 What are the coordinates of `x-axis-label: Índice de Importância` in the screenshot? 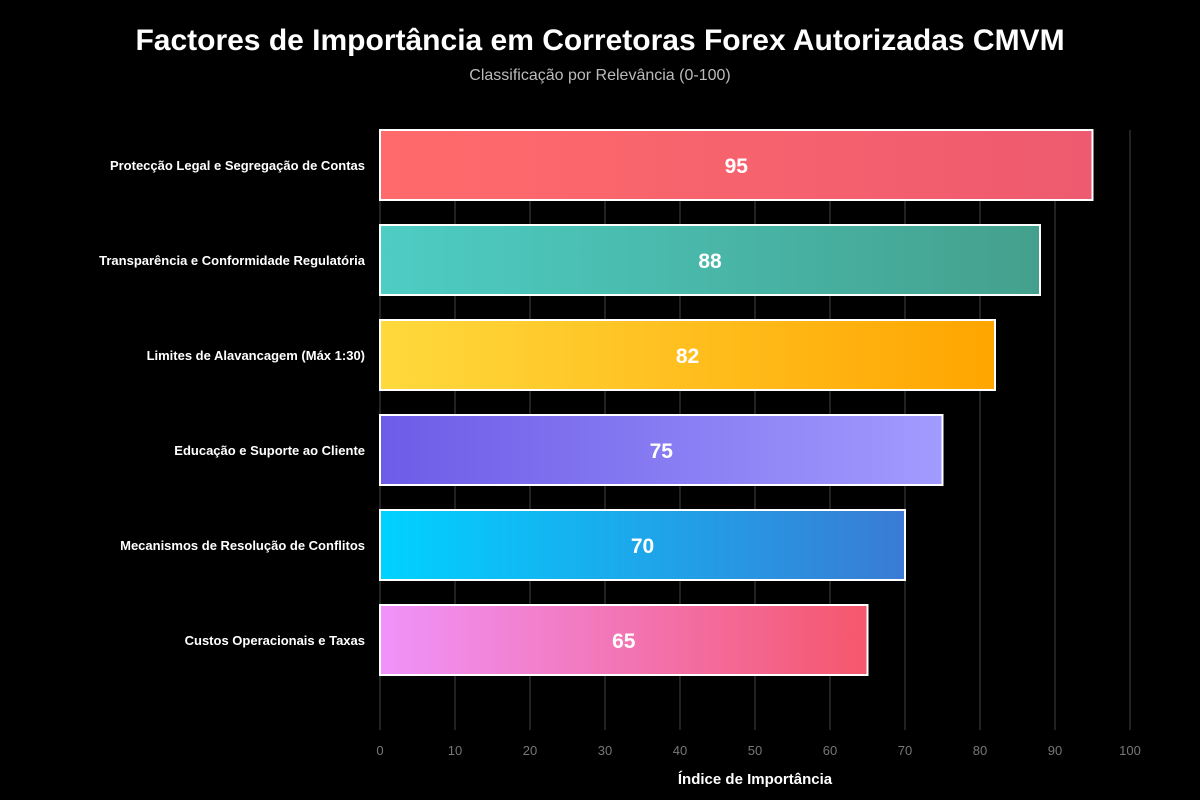 It's located at (755, 779).